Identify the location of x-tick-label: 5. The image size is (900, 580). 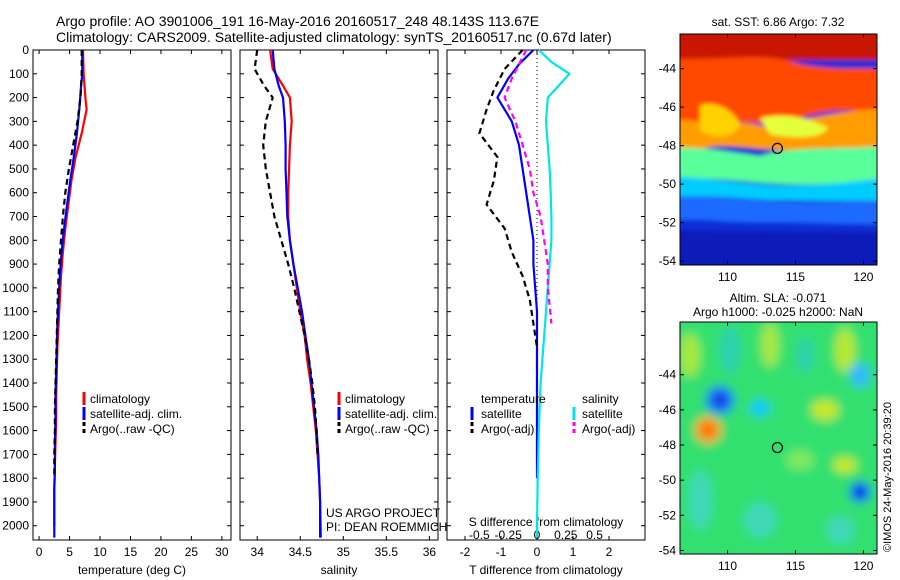
(69, 552).